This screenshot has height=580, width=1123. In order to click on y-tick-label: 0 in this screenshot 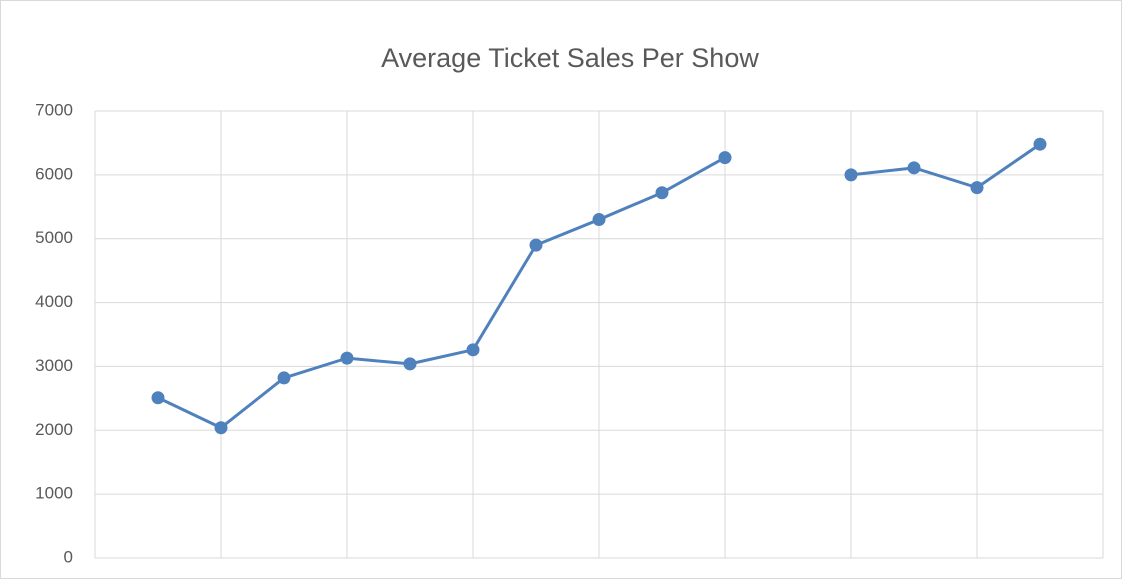, I will do `click(68, 556)`.